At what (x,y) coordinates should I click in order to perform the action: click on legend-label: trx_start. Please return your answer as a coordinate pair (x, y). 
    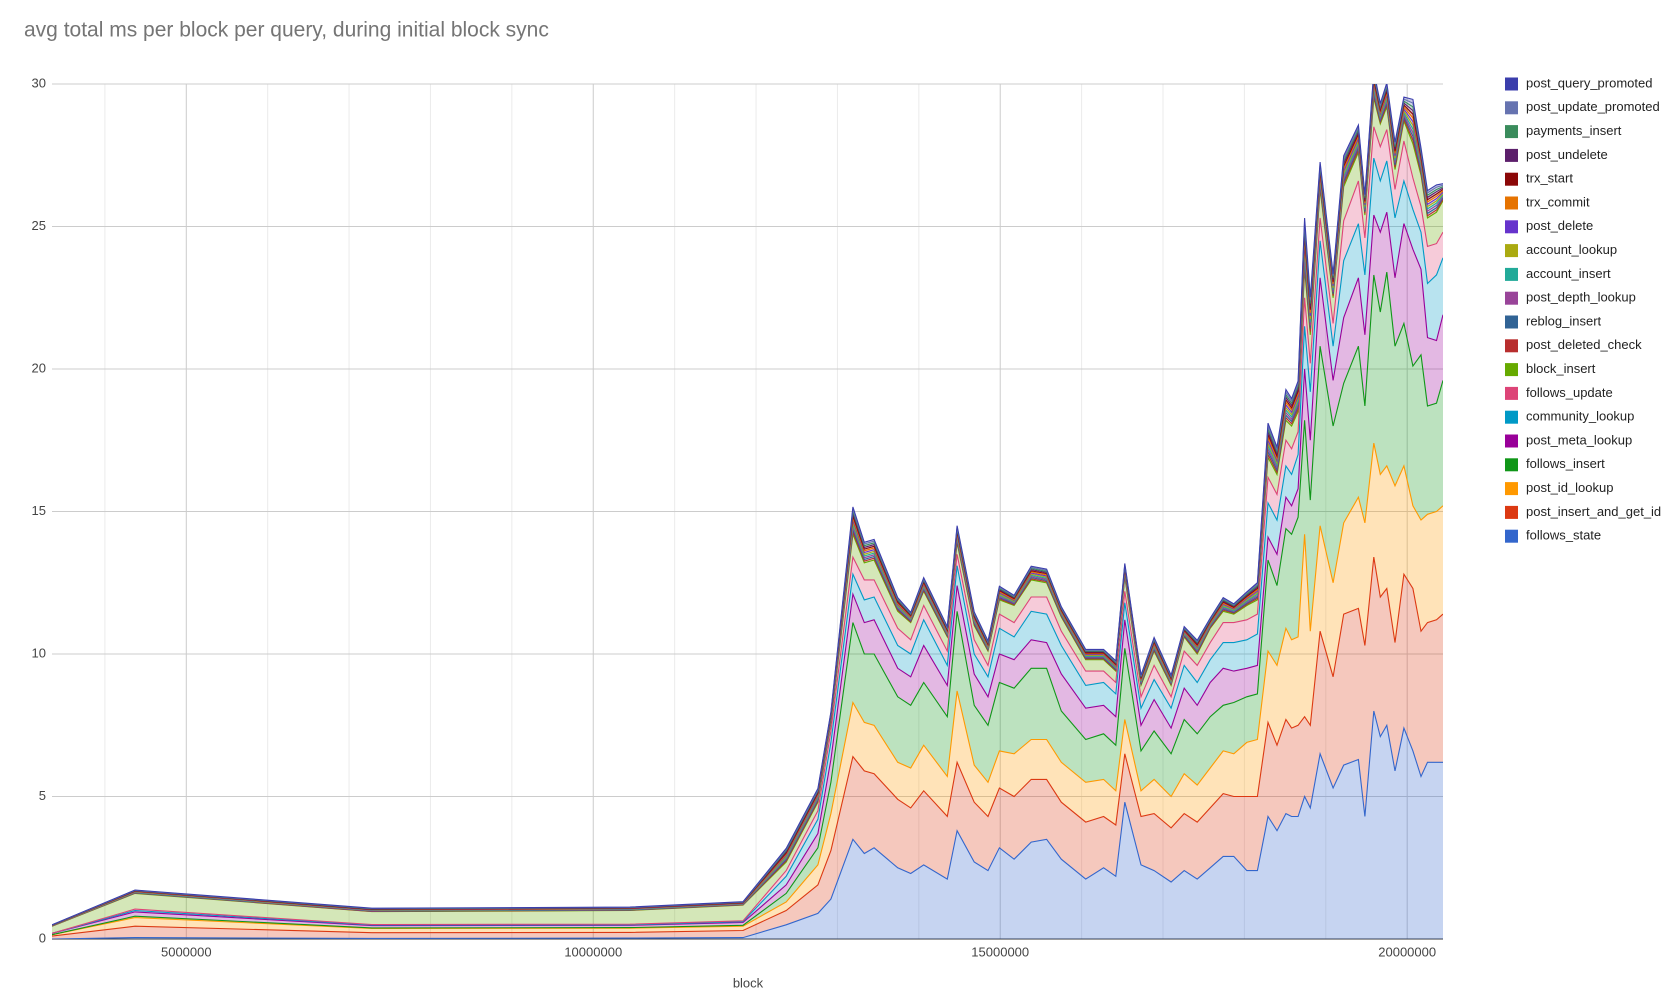
    Looking at the image, I should click on (1549, 178).